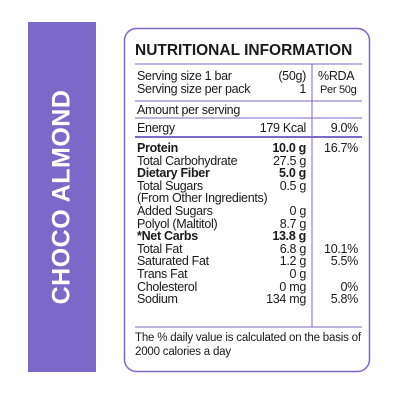  Describe the element at coordinates (187, 160) in the screenshot. I see `nutrient-label: Total Carbohydrate` at that location.